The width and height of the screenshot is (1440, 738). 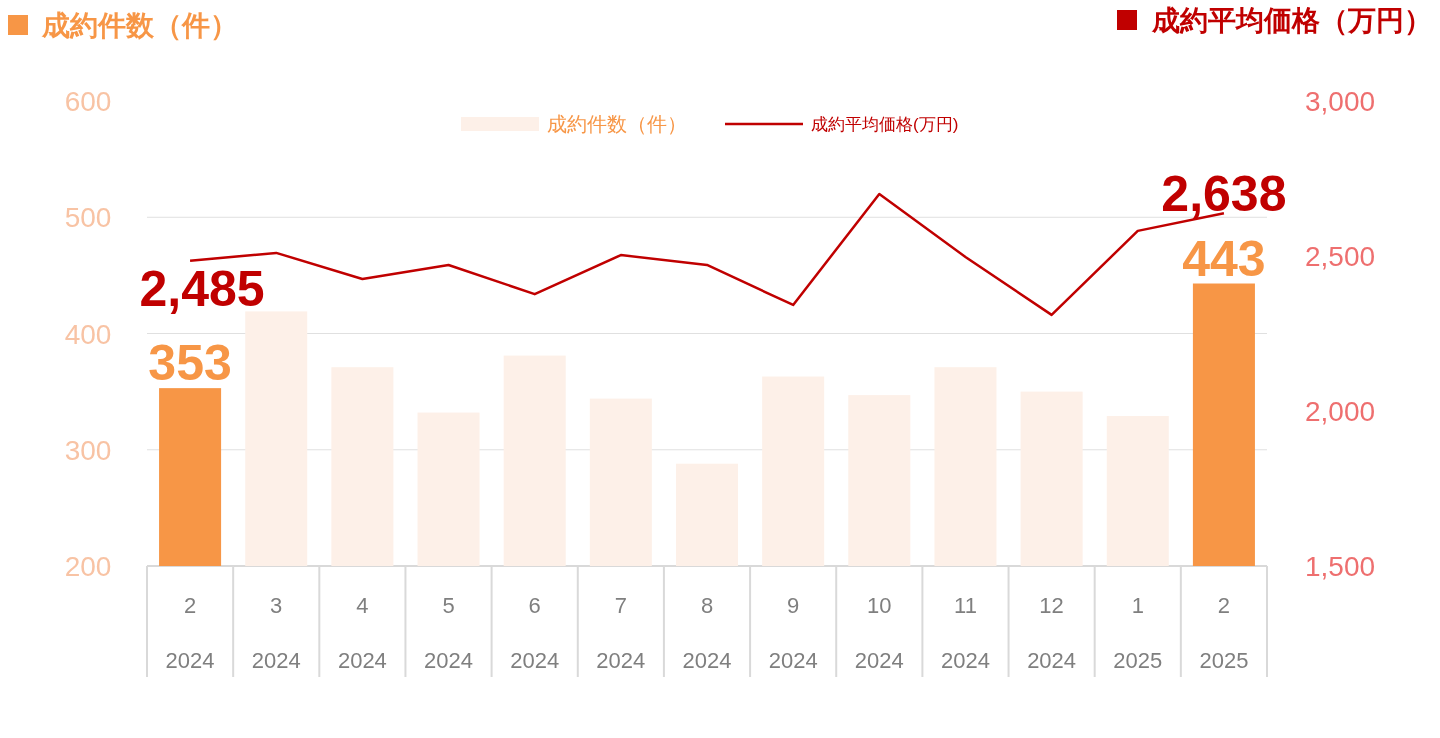 I want to click on category-label: 7 2024, so click(x=621, y=633).